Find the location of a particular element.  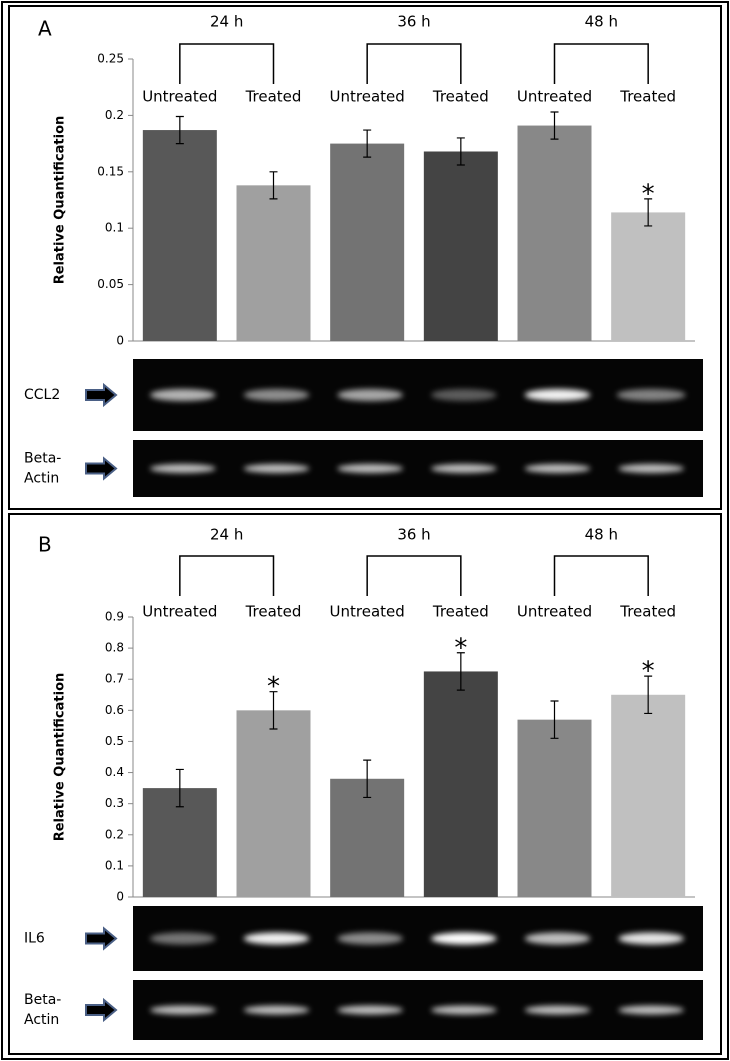

y-tick-label: 0.3 is located at coordinates (114, 803).